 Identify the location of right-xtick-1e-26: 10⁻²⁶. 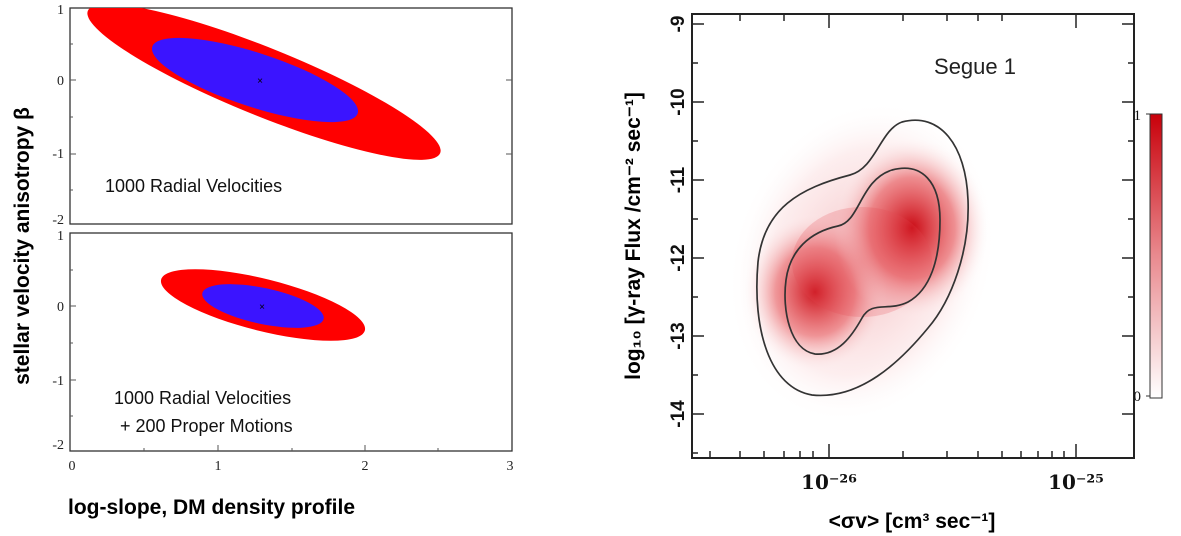
(829, 482).